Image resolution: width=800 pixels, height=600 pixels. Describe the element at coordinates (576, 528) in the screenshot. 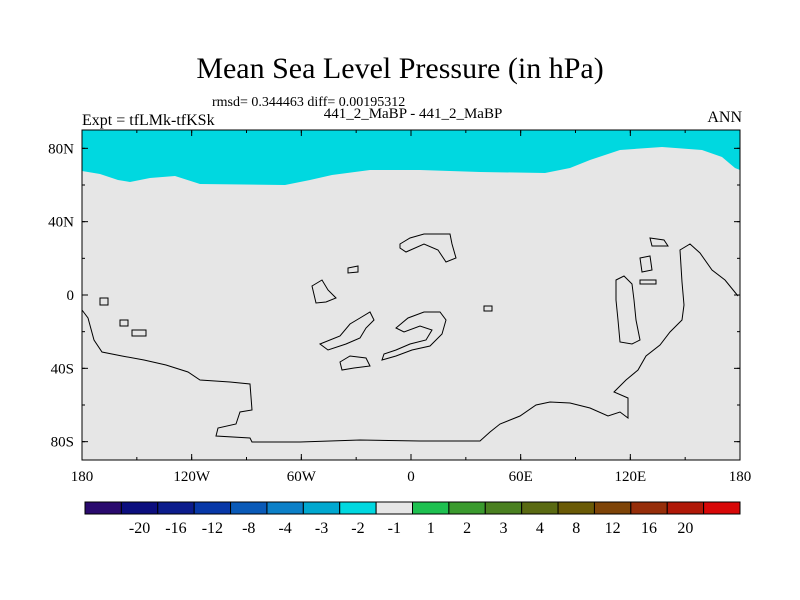

I see `colorbar-label: 8` at that location.